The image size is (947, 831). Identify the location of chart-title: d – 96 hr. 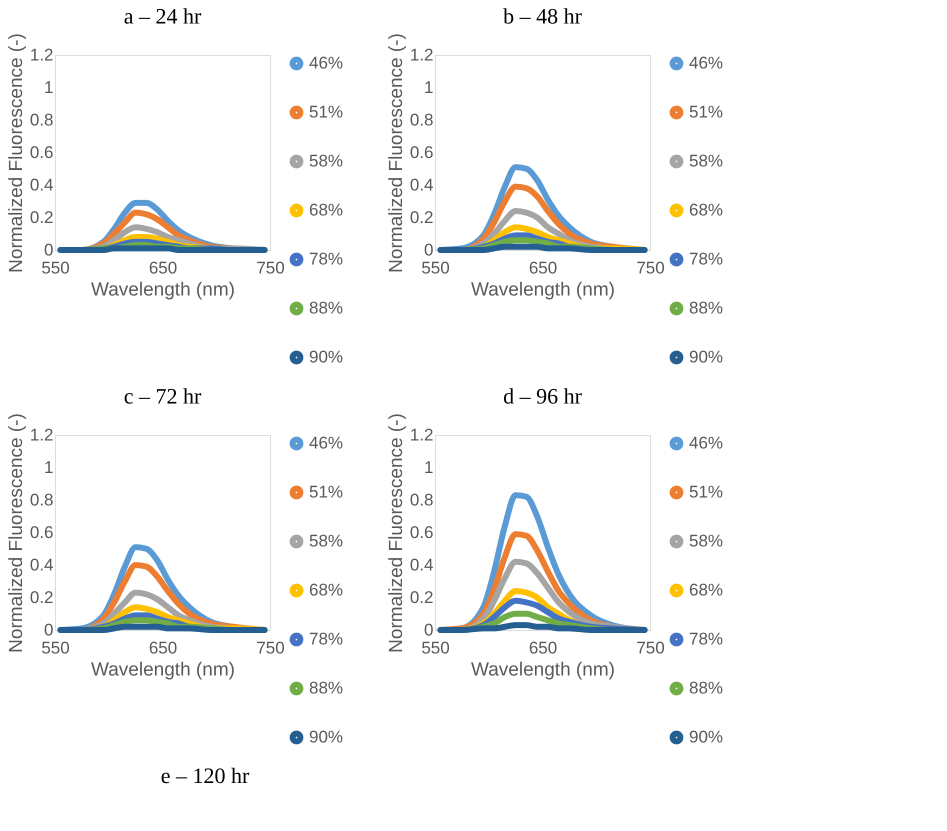
(543, 396).